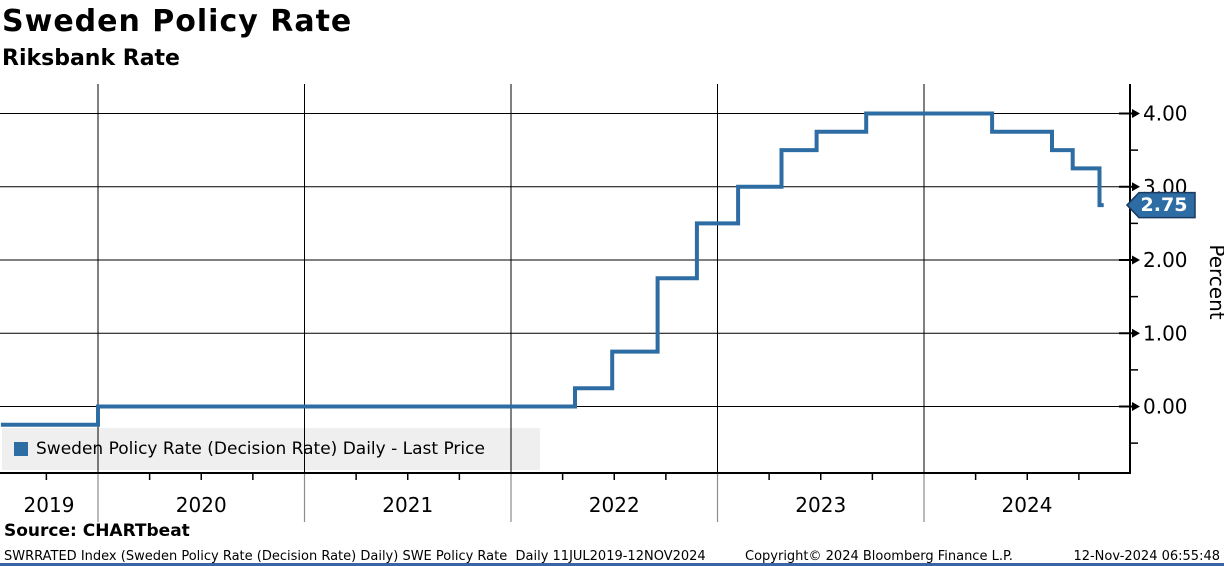 This screenshot has height=566, width=1224. Describe the element at coordinates (1146, 556) in the screenshot. I see `footer-timestamp: 12-Nov-2024 06:55:48` at that location.